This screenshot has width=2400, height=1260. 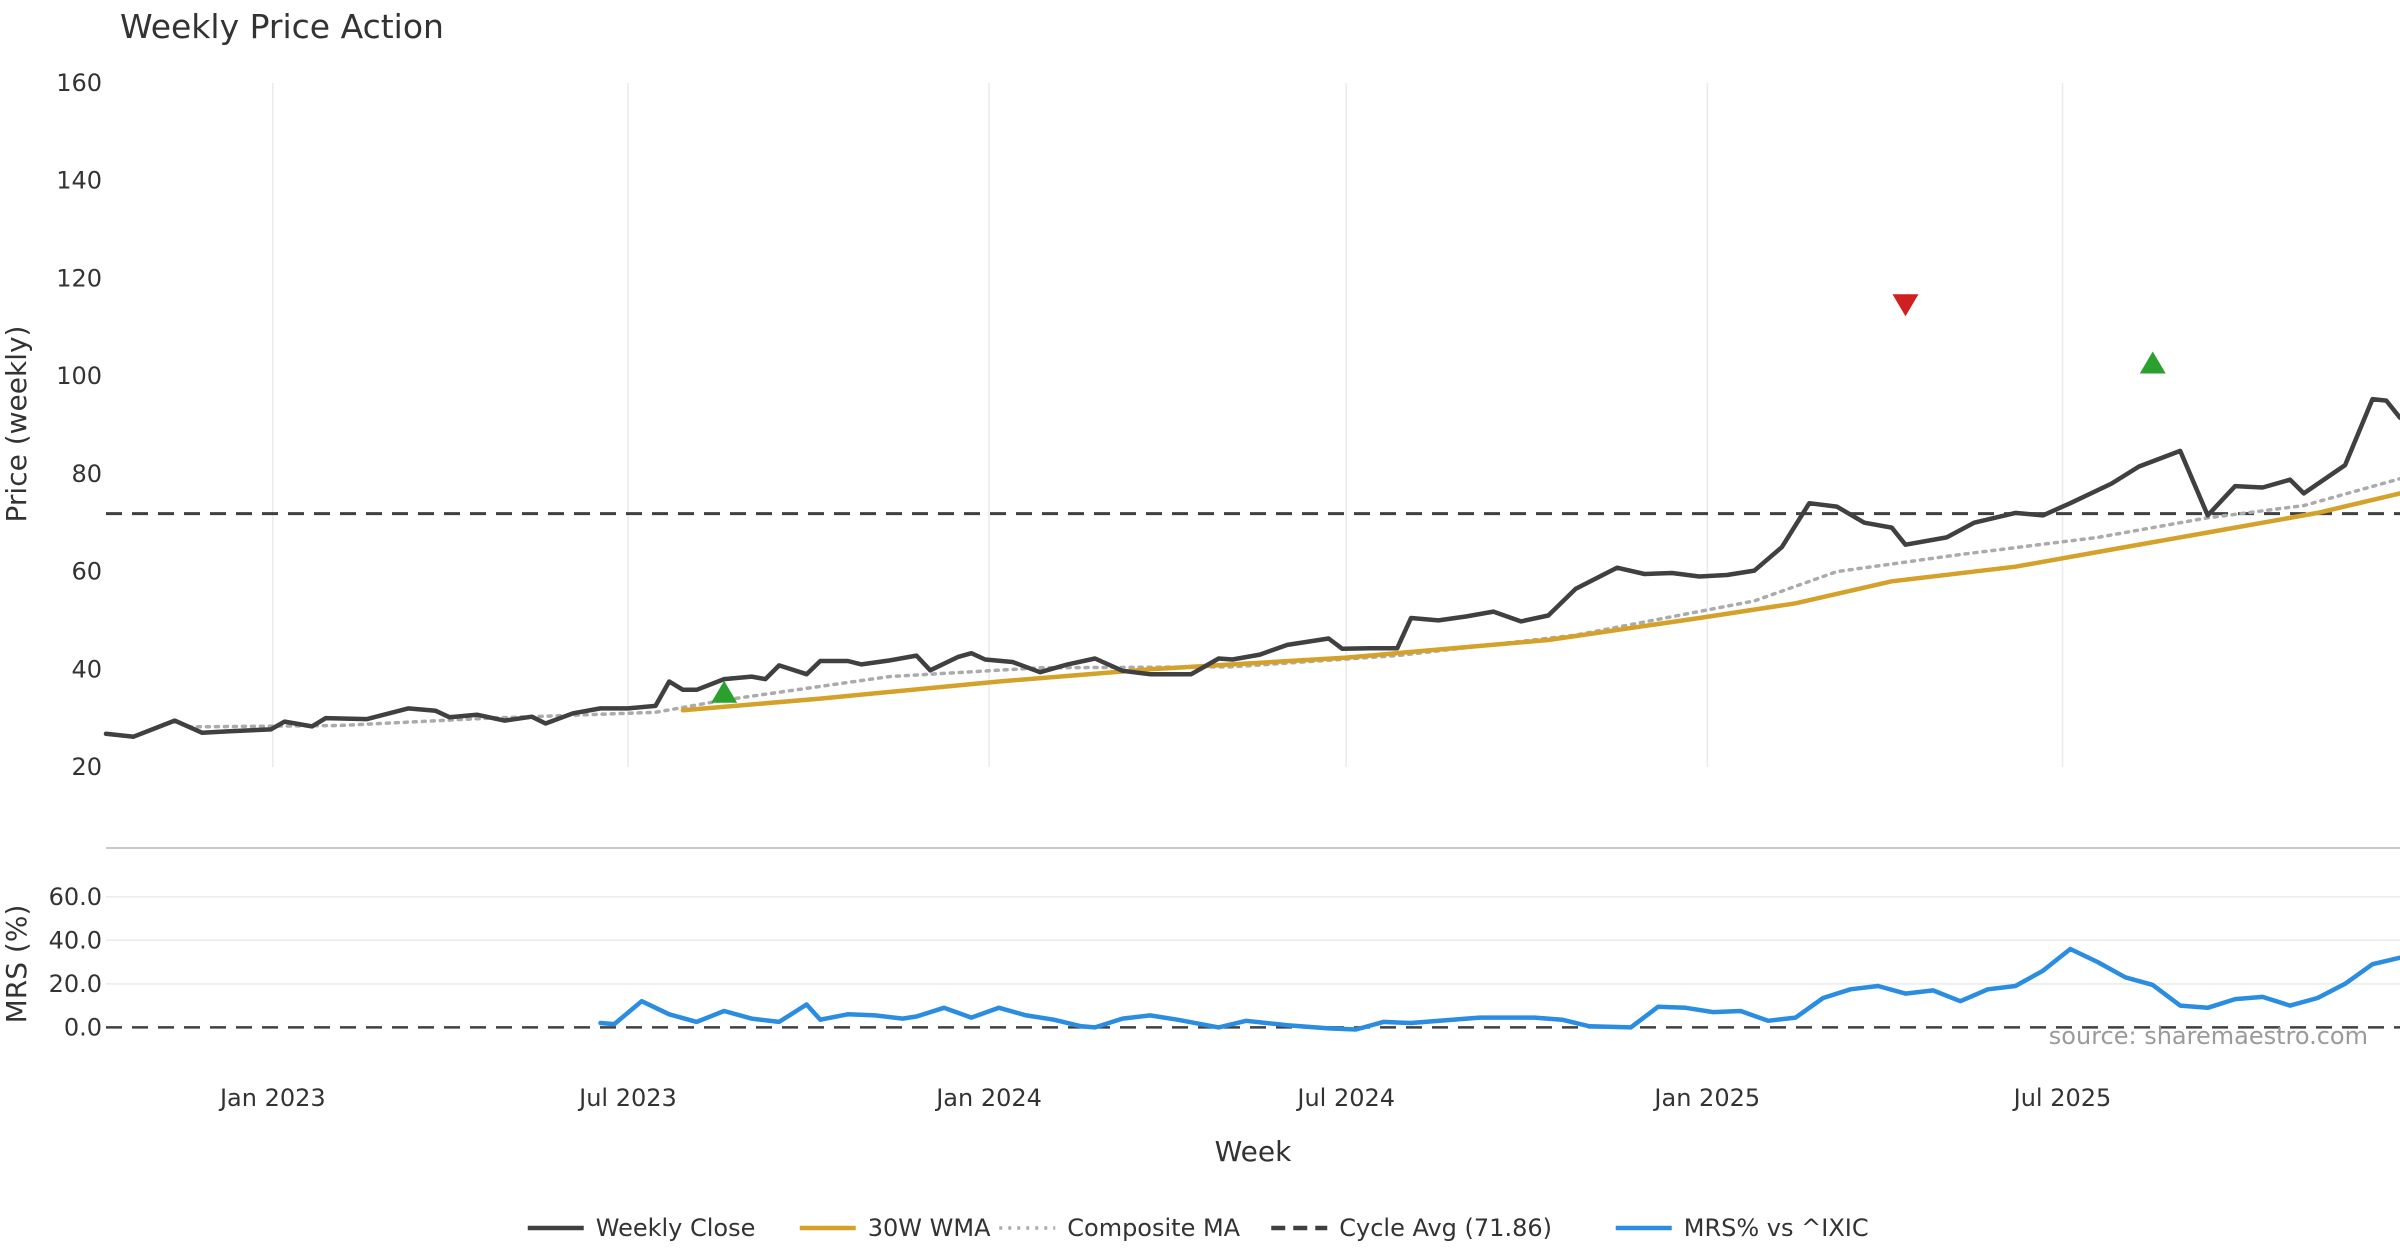 What do you see at coordinates (1706, 1098) in the screenshot?
I see `x-tick-label: Jan 2025` at bounding box center [1706, 1098].